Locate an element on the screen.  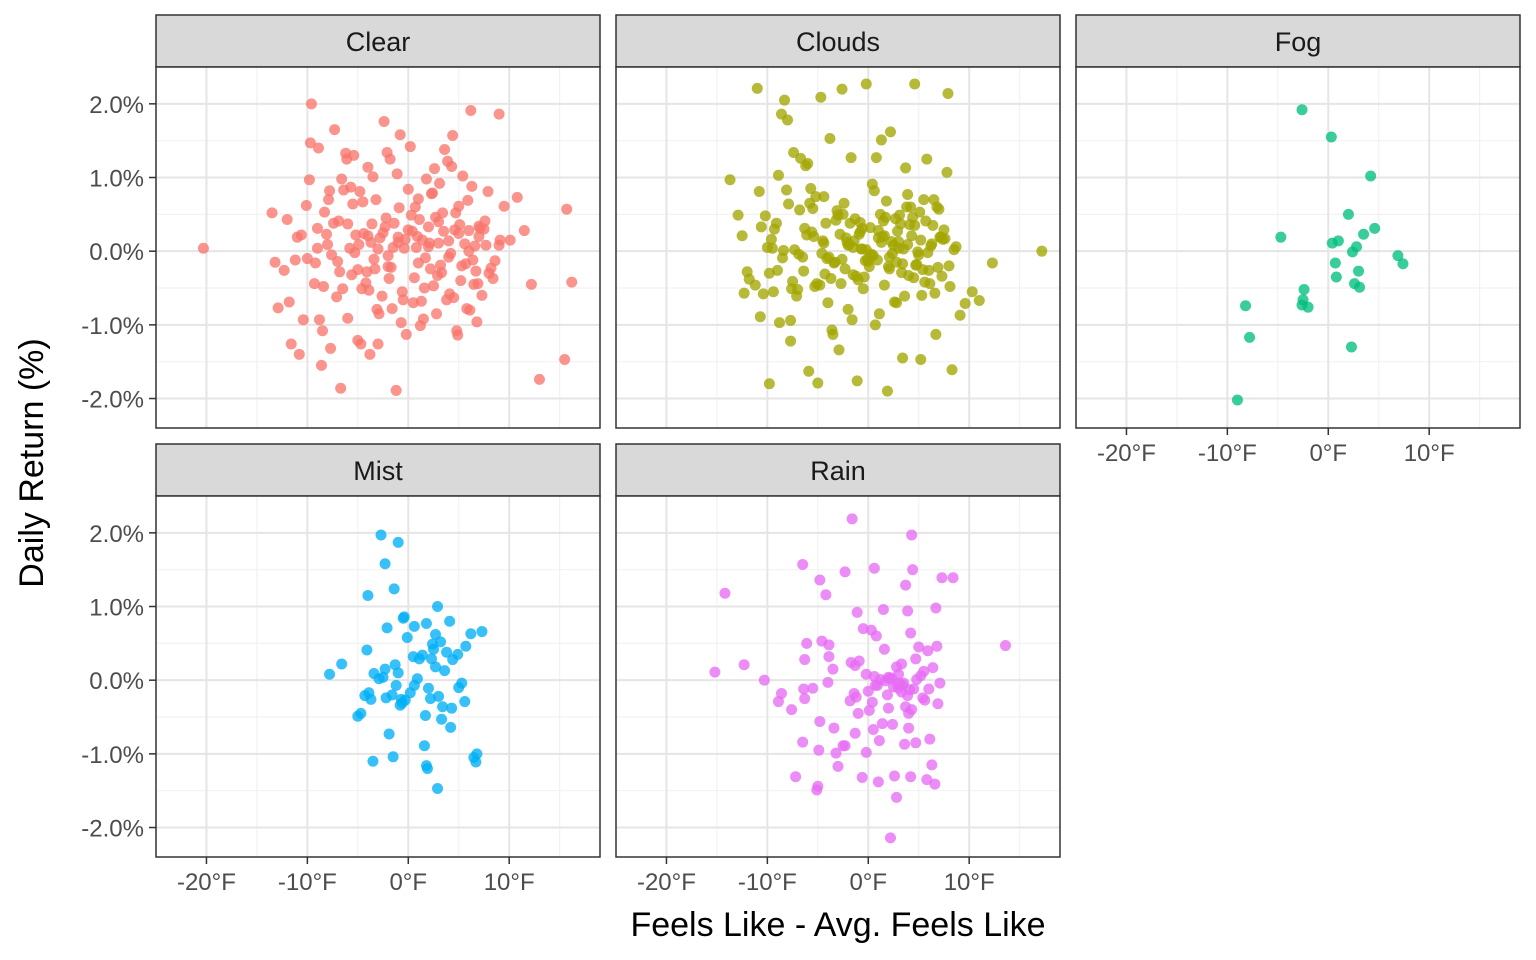
facet-panel-clouds: Clouds is located at coordinates (838, 221).